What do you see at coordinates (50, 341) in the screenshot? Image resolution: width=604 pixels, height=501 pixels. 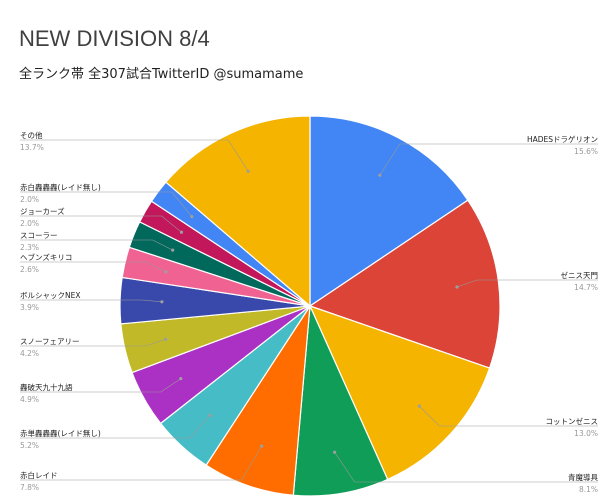 I see `slice-label: スノーフェアリー` at bounding box center [50, 341].